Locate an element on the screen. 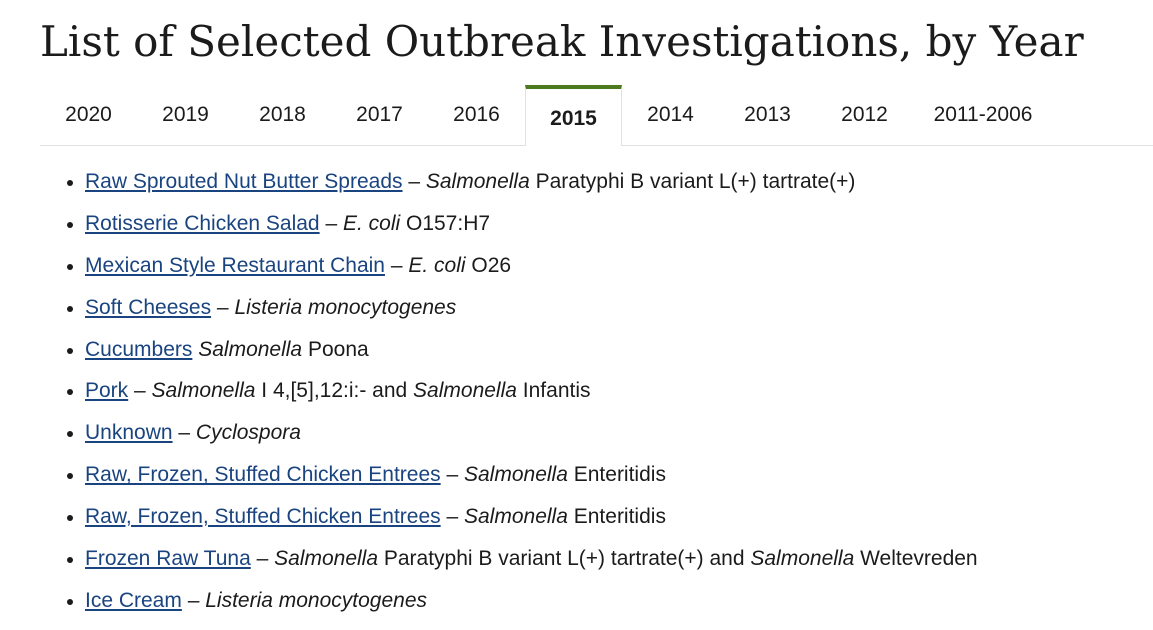 Image resolution: width=1153 pixels, height=630 pixels. tab-2018: 2018 is located at coordinates (282, 114).